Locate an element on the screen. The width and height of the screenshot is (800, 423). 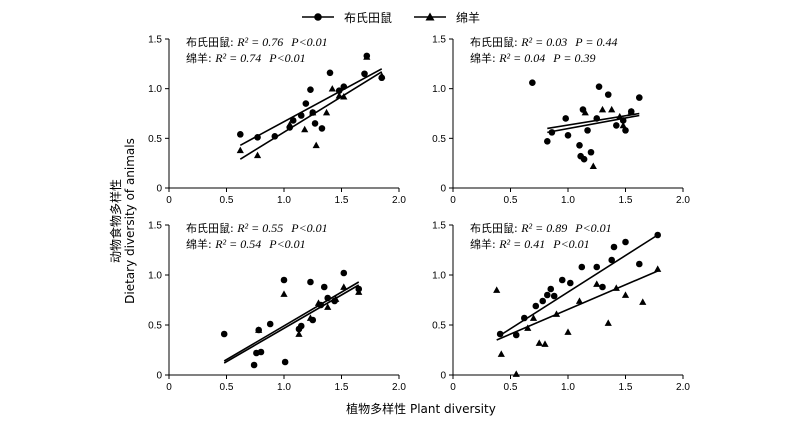
annotation-line: 布氏田鼠: R² = 0.89 P<0.01 is located at coordinates (541, 228).